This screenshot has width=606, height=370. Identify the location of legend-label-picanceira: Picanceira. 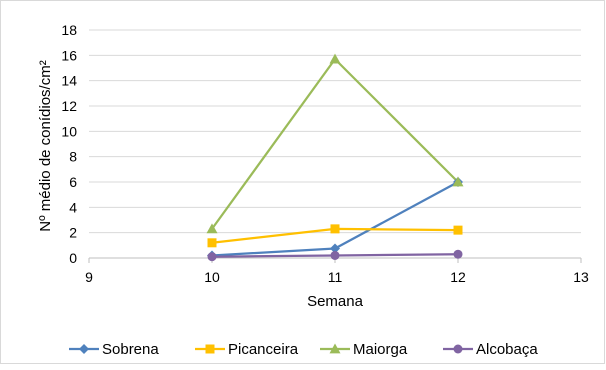
(263, 349).